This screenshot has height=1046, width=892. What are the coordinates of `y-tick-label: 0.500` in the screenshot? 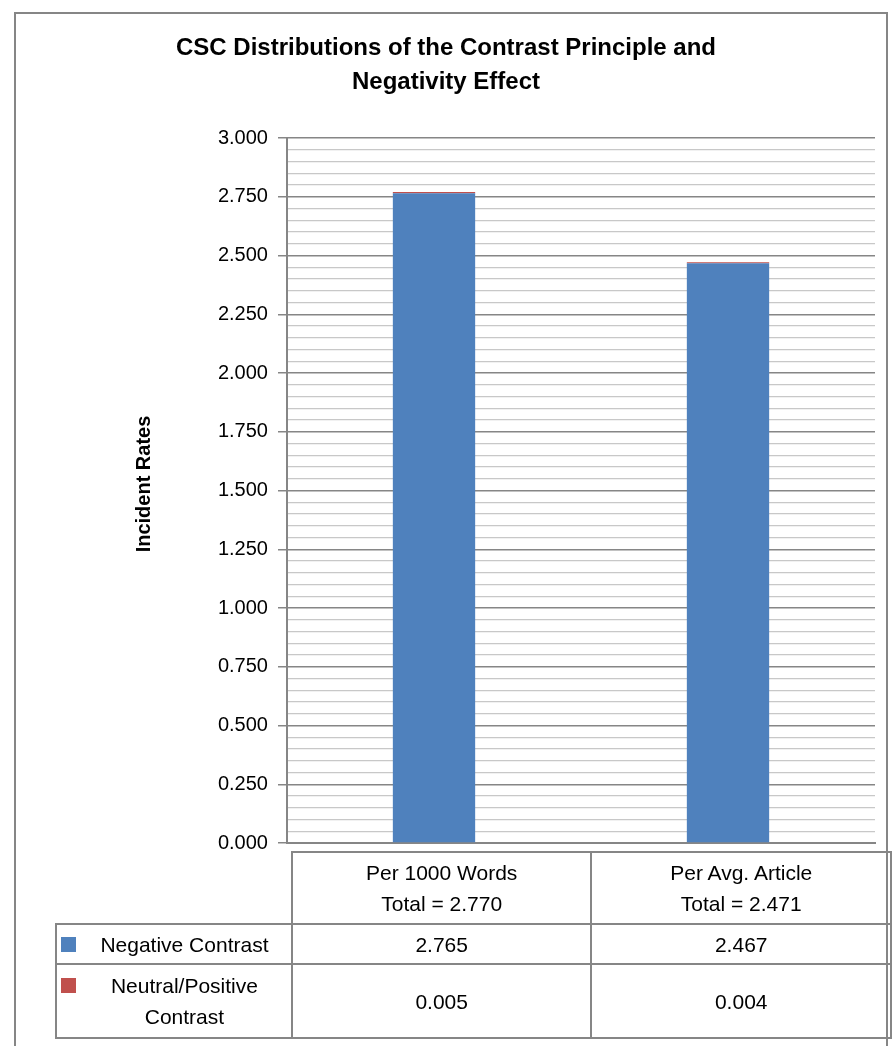 It's located at (242, 724).